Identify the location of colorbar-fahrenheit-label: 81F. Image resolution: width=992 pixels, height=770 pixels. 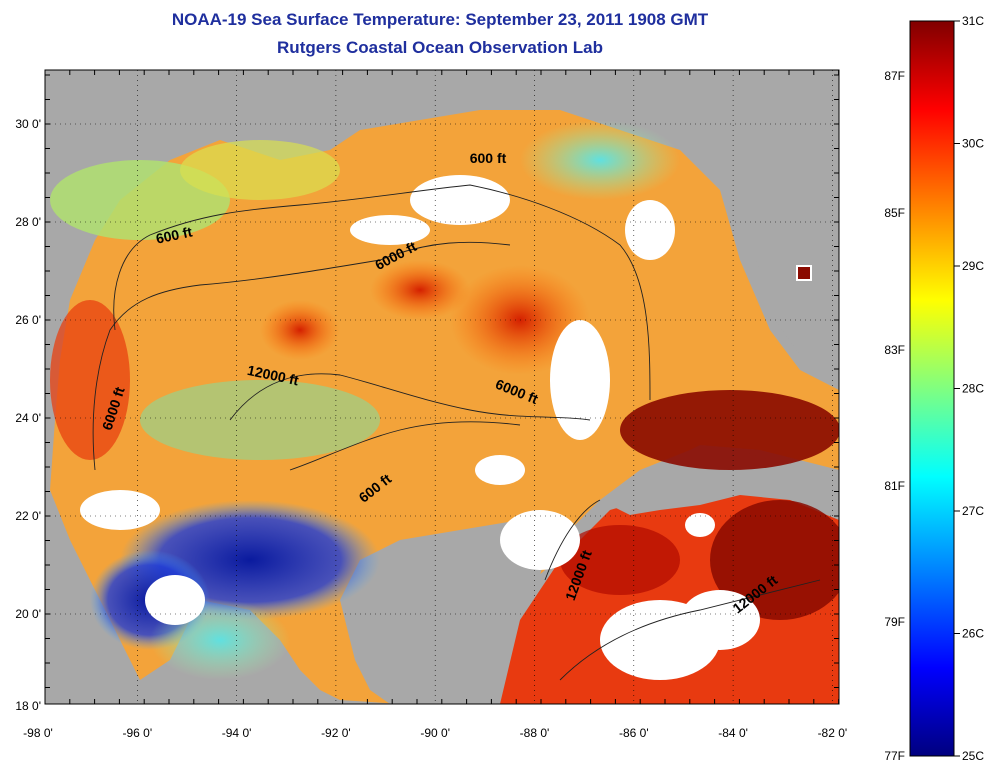
(894, 486).